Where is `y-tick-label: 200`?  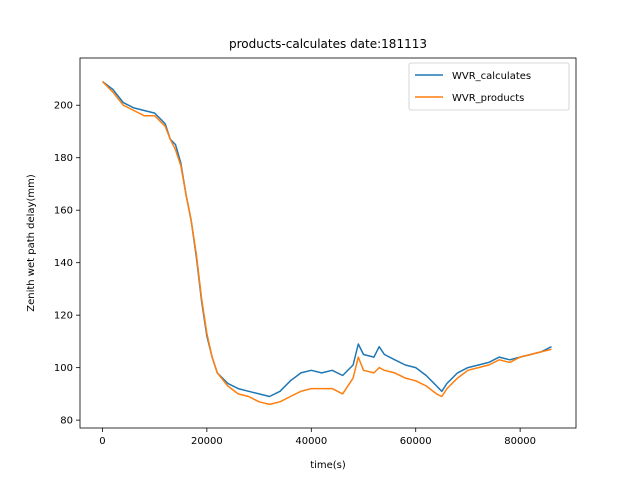
y-tick-label: 200 is located at coordinates (63, 106).